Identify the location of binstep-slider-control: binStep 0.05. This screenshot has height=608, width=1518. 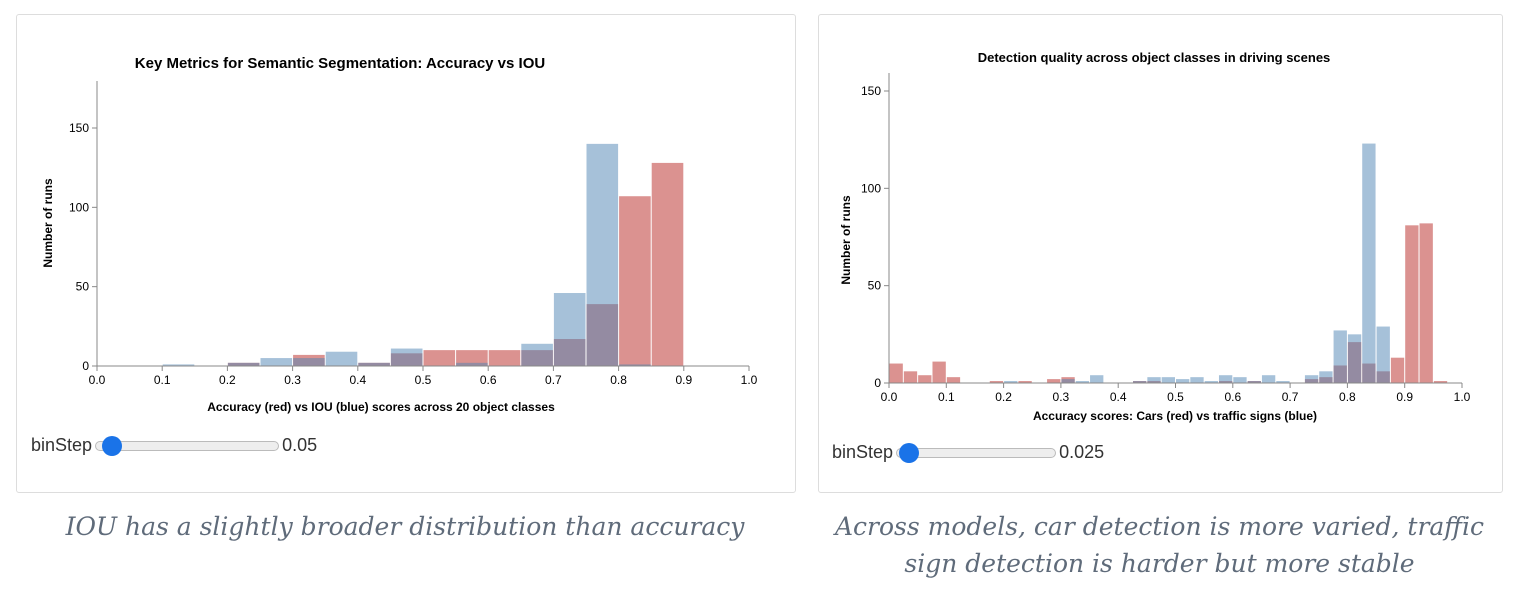
(174, 445).